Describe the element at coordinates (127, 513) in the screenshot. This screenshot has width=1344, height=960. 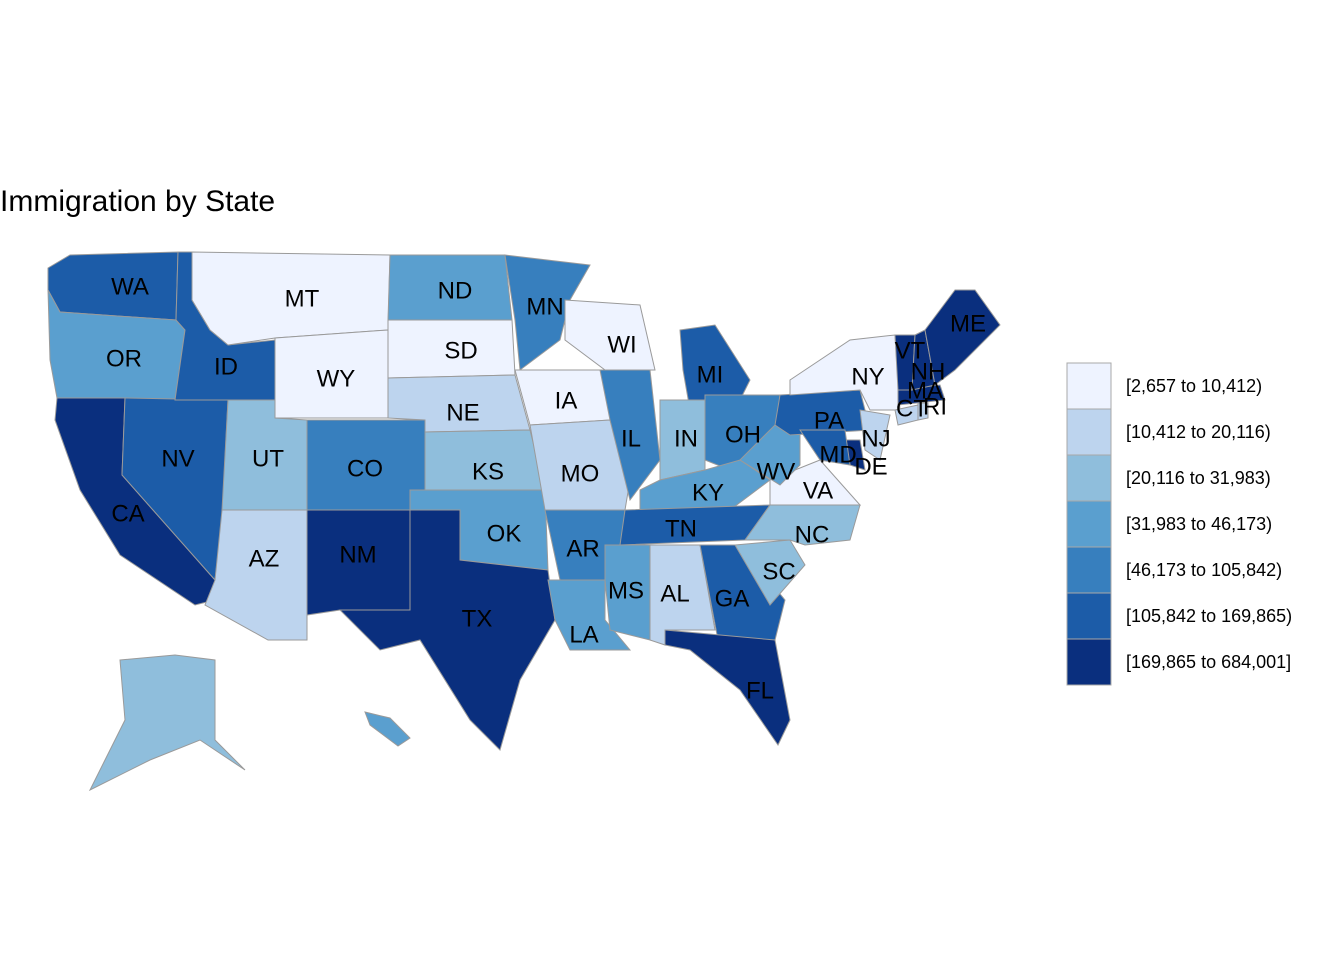
I see `state-label: CA` at that location.